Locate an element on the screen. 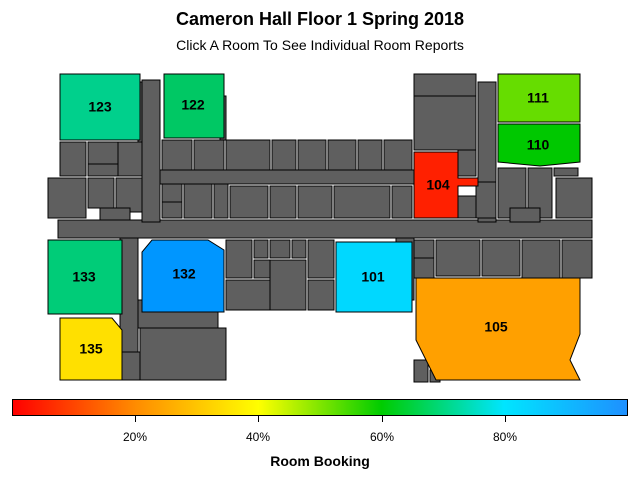 The image size is (640, 480). corridor-central is located at coordinates (287, 177).